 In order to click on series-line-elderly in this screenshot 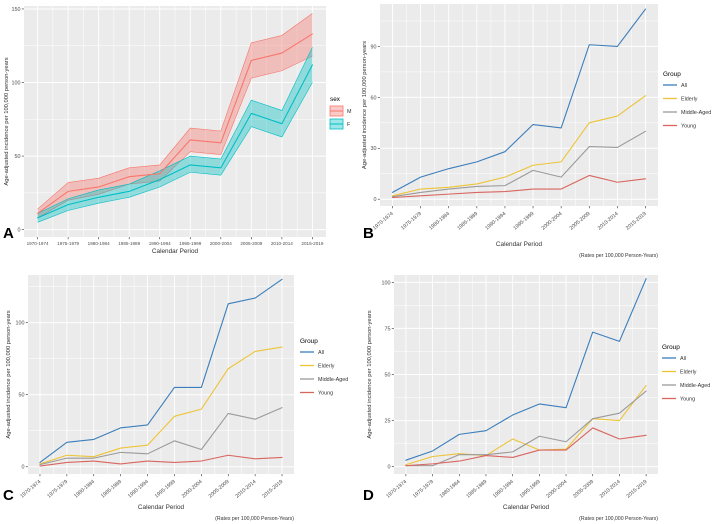, I will do `click(161, 405)`.